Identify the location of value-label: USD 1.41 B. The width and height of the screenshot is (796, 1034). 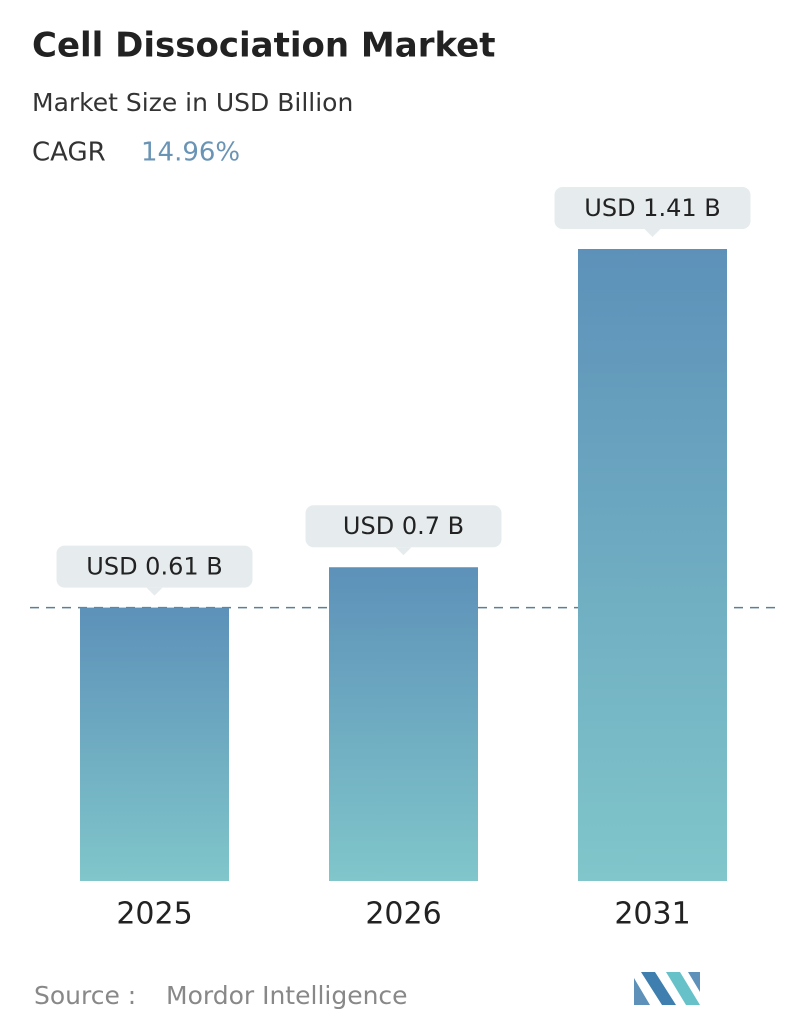
(652, 208).